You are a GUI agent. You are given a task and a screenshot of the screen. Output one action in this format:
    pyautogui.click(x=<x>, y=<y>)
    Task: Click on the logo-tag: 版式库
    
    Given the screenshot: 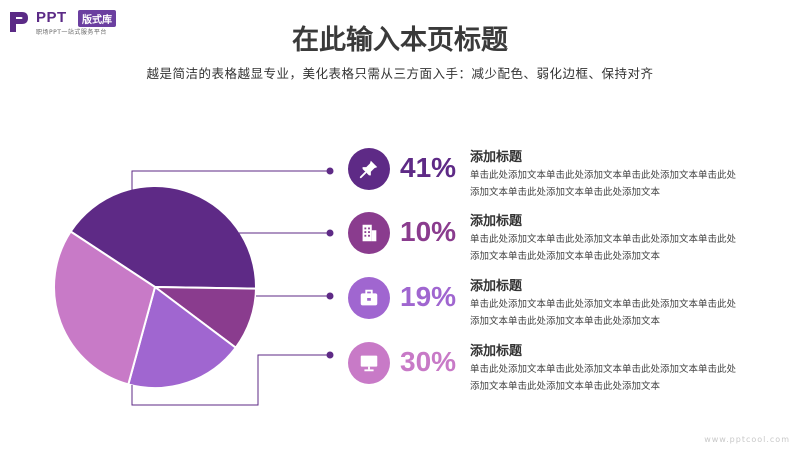 What is the action you would take?
    pyautogui.click(x=97, y=18)
    